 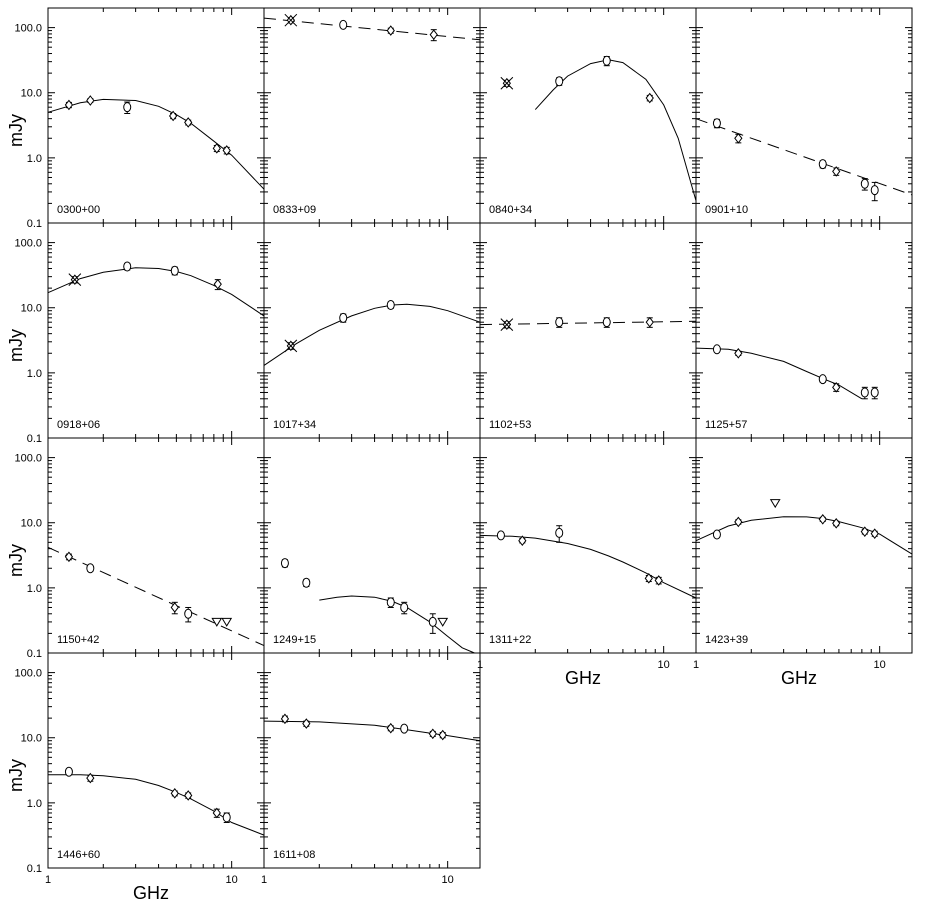 I want to click on panel-label: 1125+57, so click(x=726, y=425).